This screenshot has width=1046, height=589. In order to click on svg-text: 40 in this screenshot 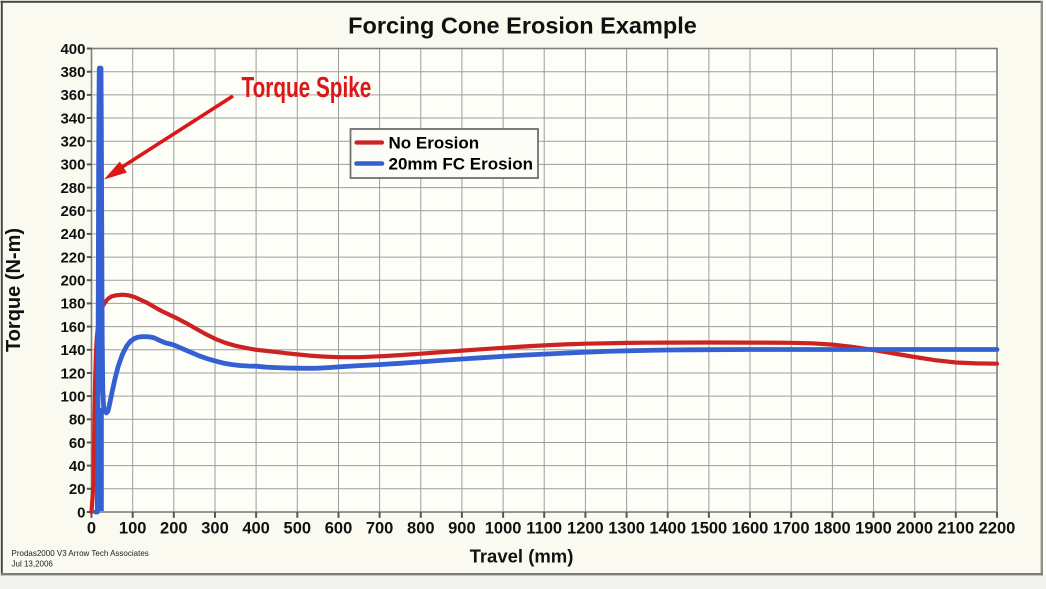, I will do `click(77, 466)`.